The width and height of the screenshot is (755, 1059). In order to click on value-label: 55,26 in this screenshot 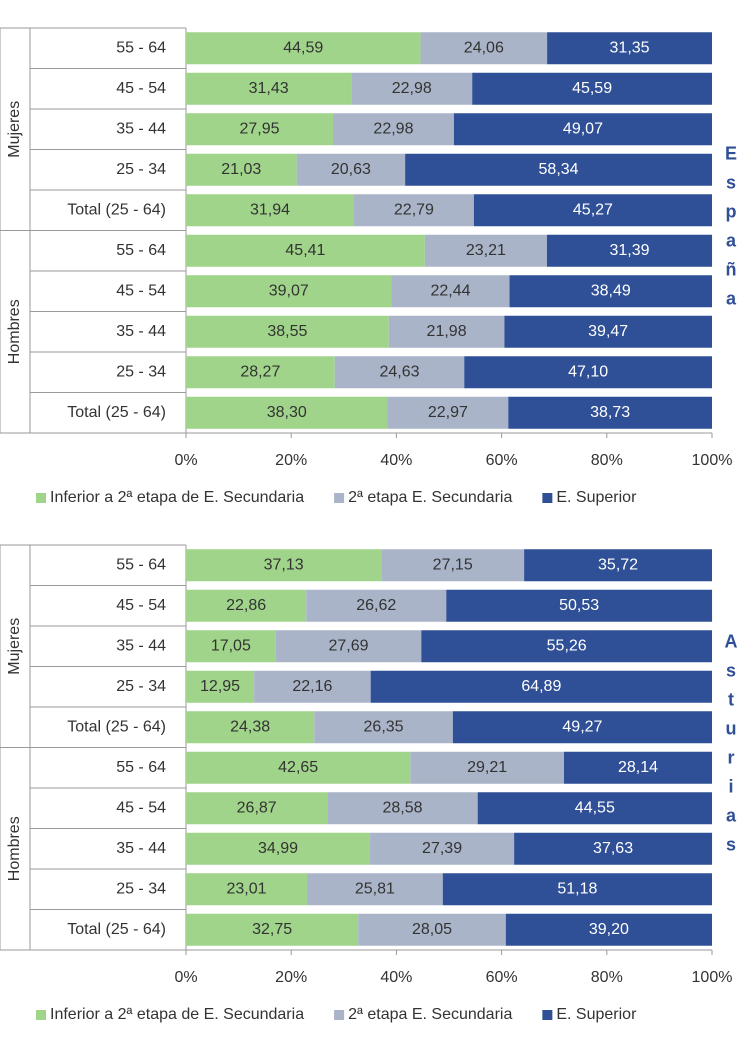, I will do `click(567, 645)`.